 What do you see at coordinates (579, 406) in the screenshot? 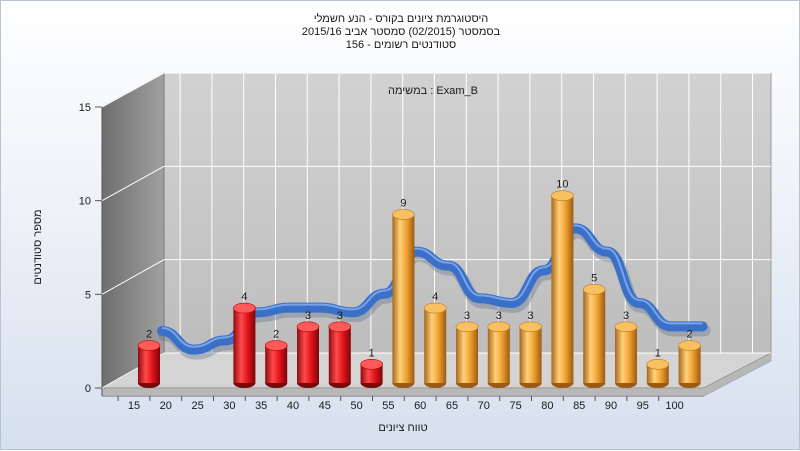
I see `x-tick-label: 85` at bounding box center [579, 406].